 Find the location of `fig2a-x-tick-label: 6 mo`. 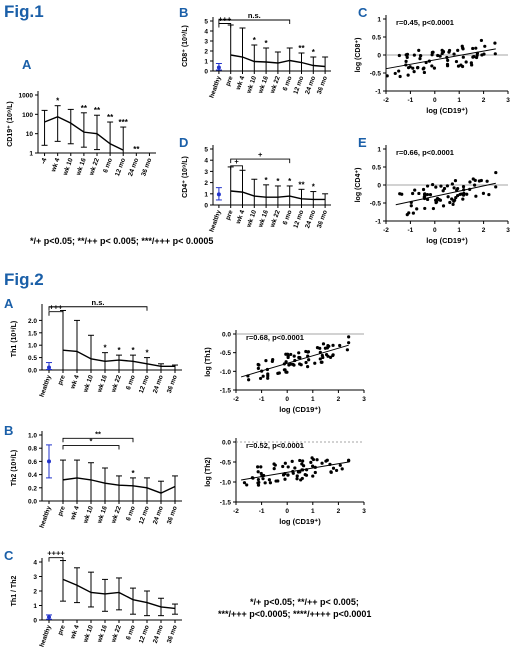

fig2a-x-tick-label: 6 mo is located at coordinates (131, 382).